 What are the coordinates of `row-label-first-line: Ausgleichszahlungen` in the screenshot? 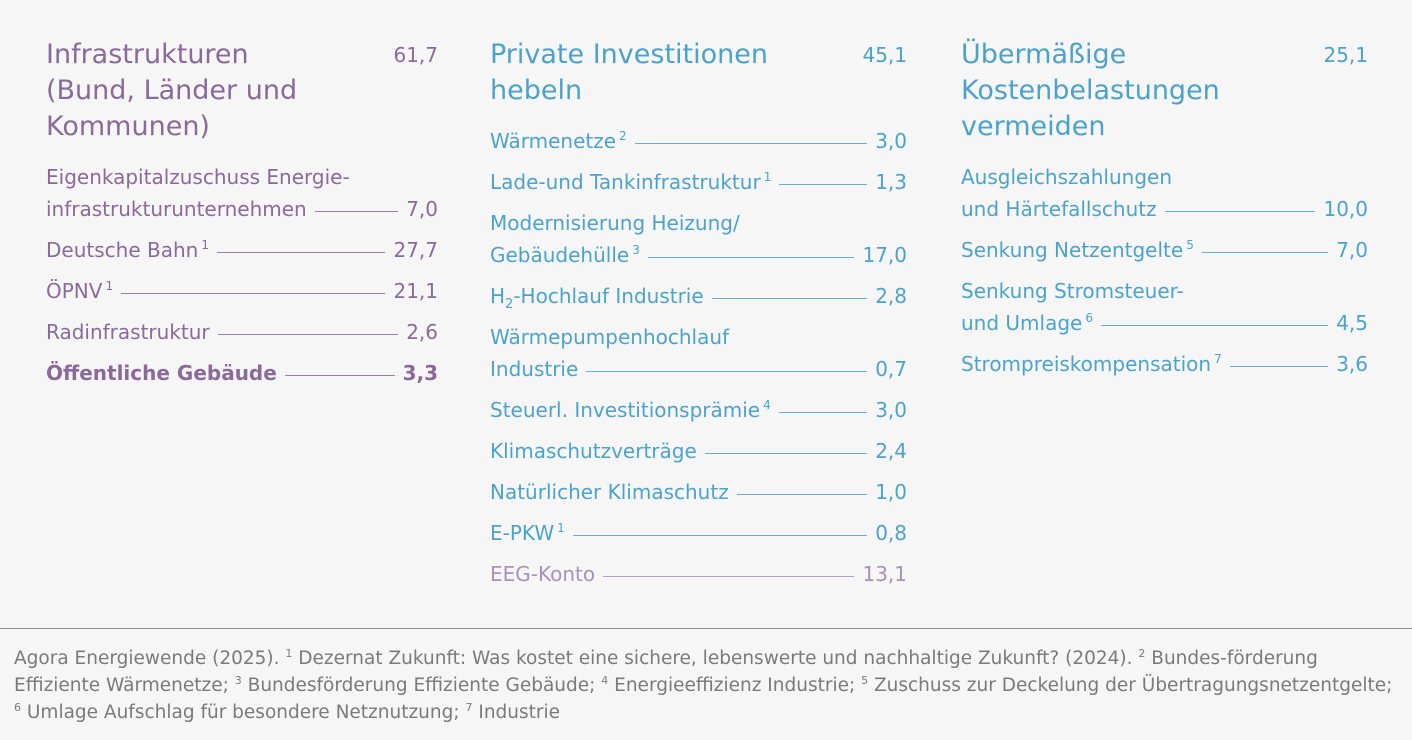 It's located at (1066, 177).